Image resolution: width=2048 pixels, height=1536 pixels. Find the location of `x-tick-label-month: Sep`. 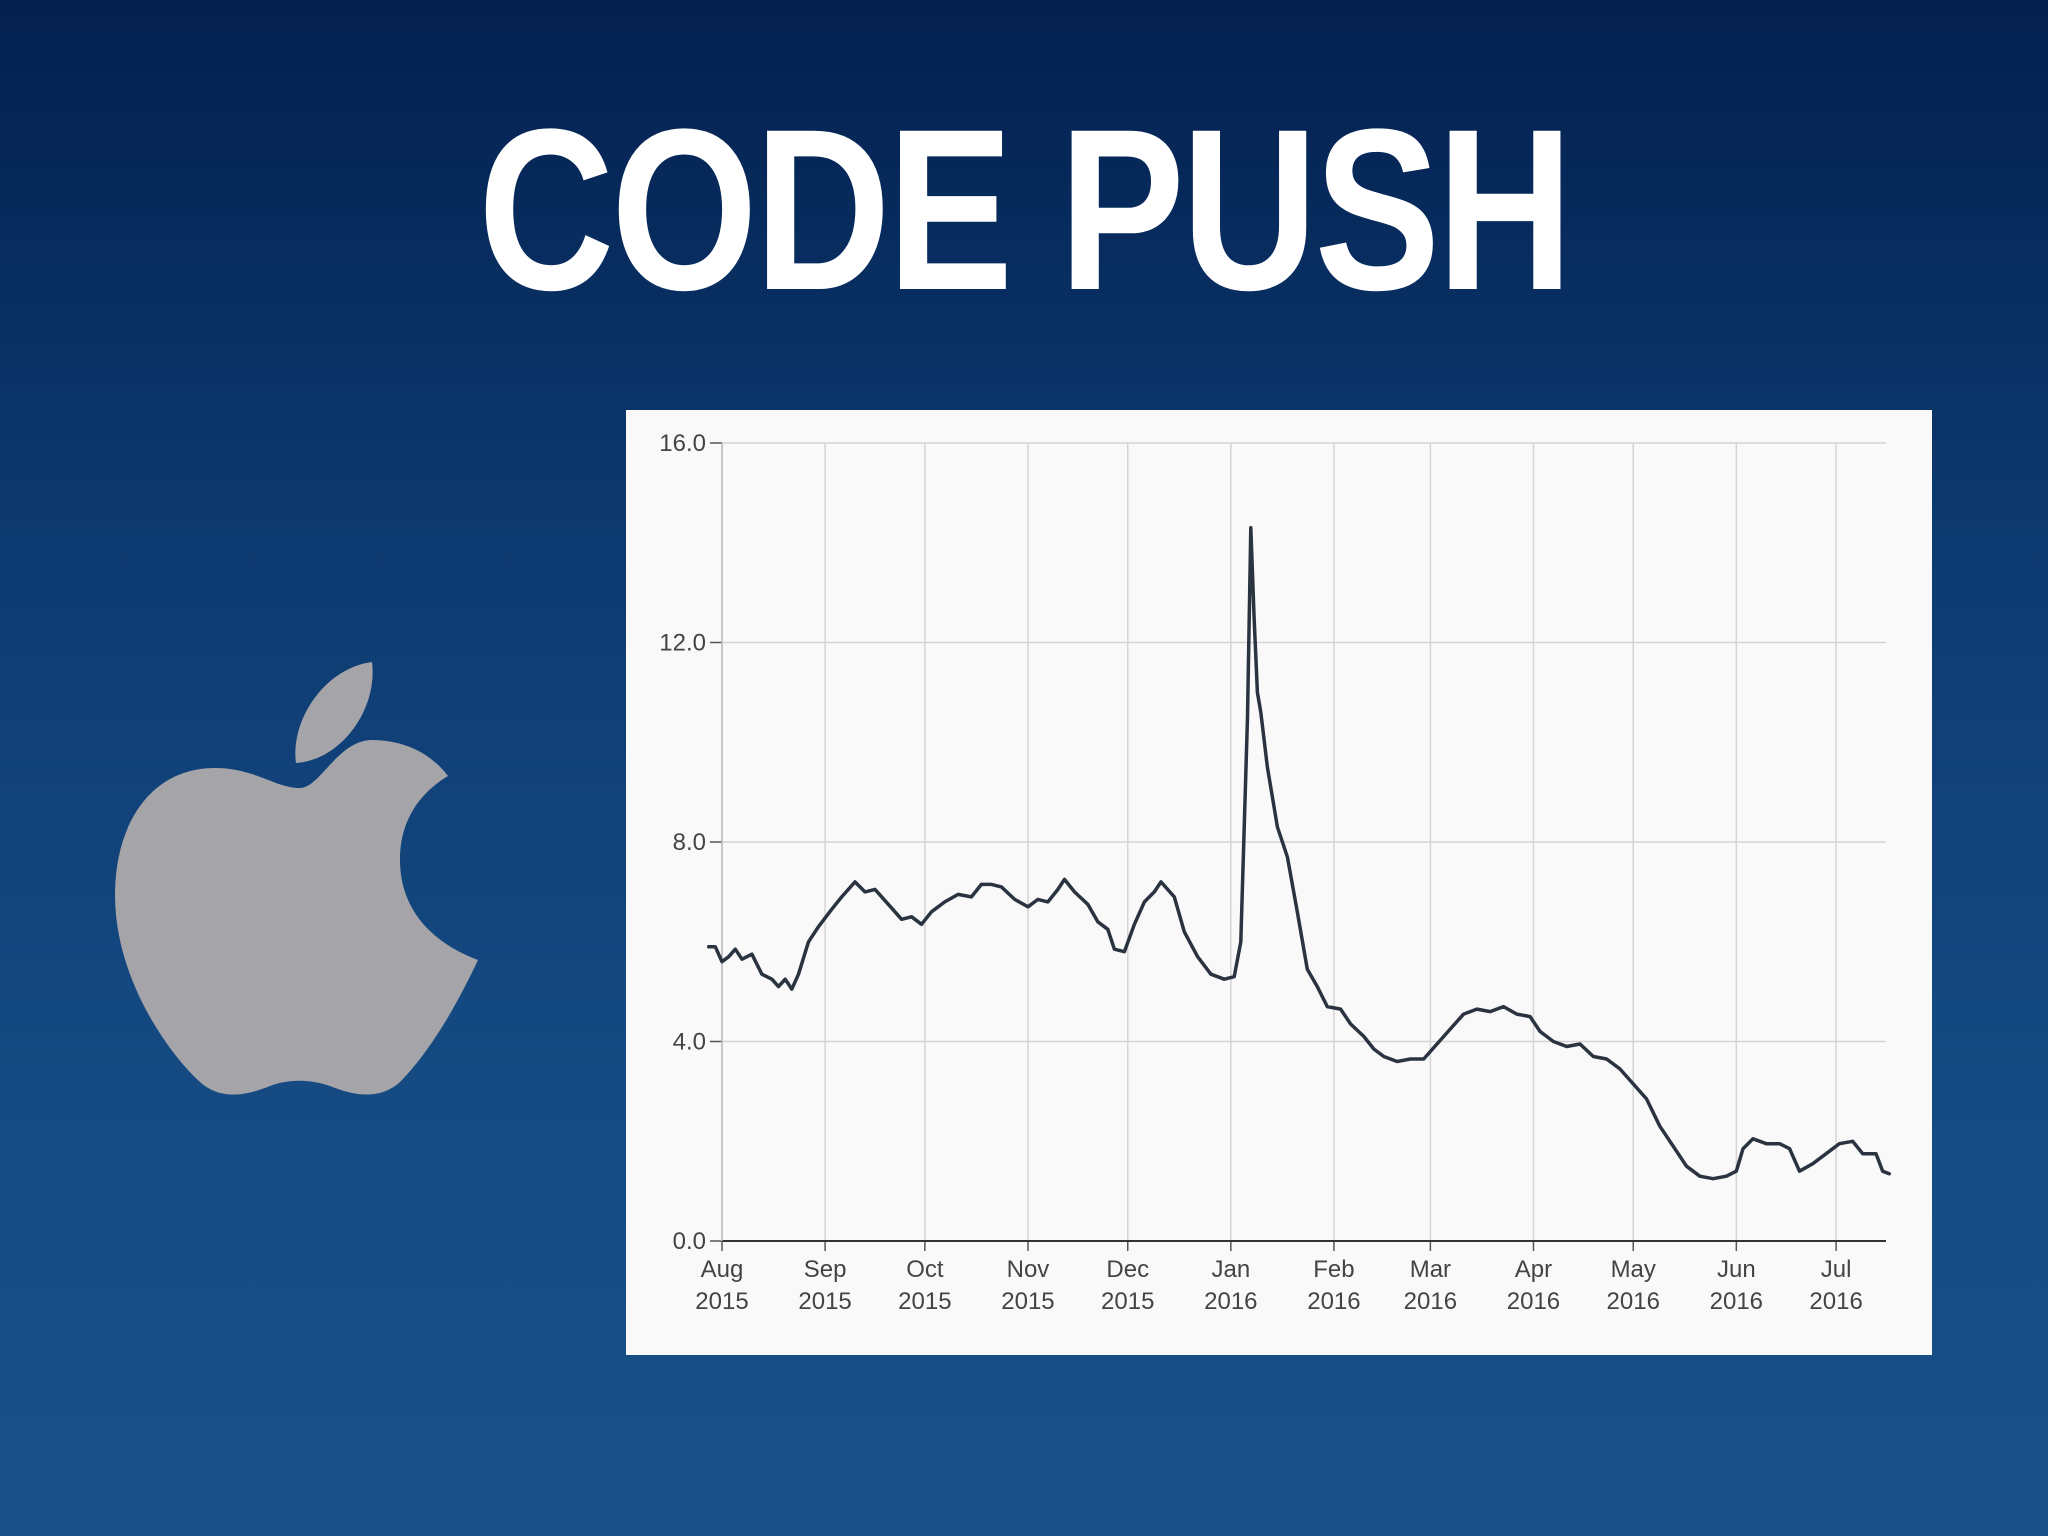

x-tick-label-month: Sep is located at coordinates (825, 1269).